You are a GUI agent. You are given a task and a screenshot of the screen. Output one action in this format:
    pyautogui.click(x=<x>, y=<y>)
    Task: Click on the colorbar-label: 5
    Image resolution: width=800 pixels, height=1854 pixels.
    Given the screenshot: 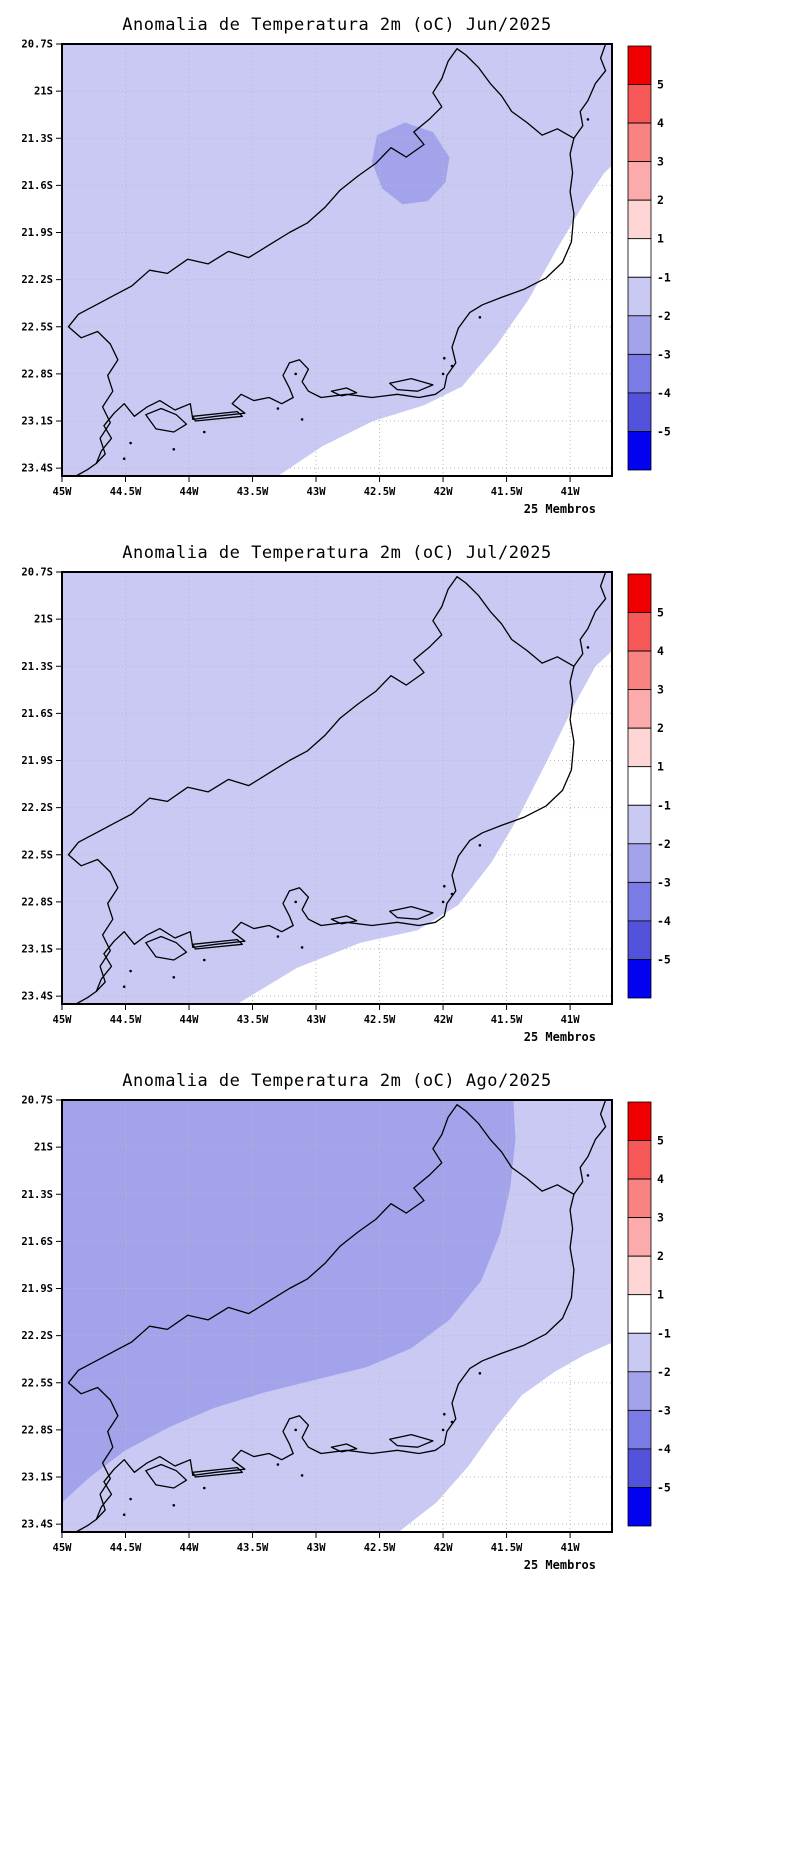 What is the action you would take?
    pyautogui.click(x=660, y=1141)
    